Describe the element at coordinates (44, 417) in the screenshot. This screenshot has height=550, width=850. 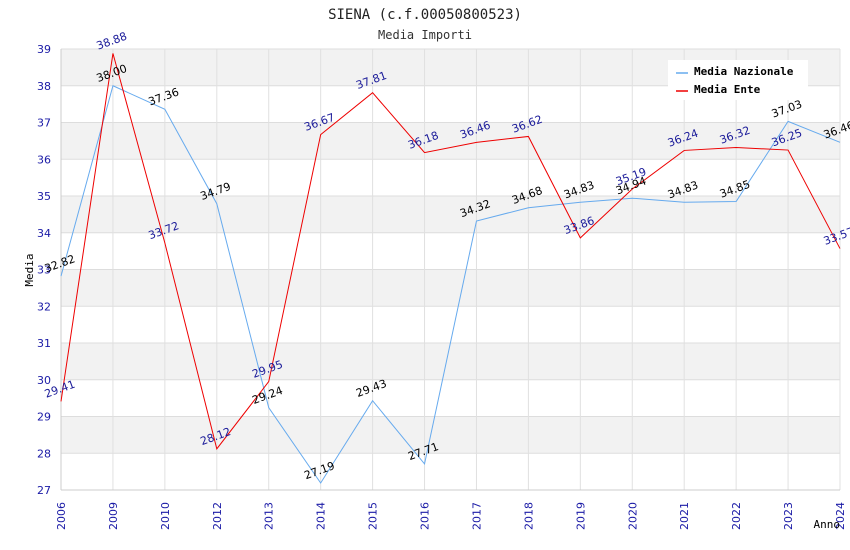
I see `y-tick-label: 29` at that location.